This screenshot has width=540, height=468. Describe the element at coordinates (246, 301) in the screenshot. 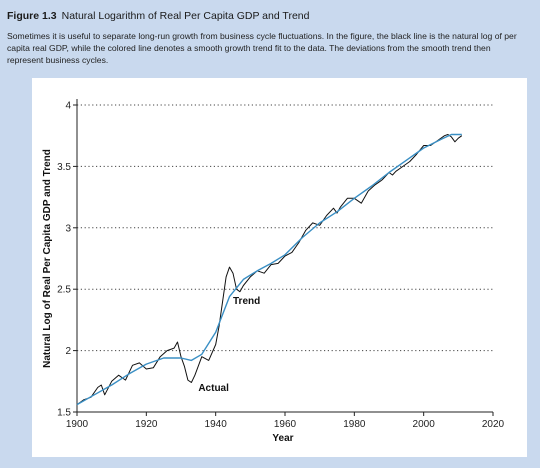

I see `annotation-trend: Trend` at that location.